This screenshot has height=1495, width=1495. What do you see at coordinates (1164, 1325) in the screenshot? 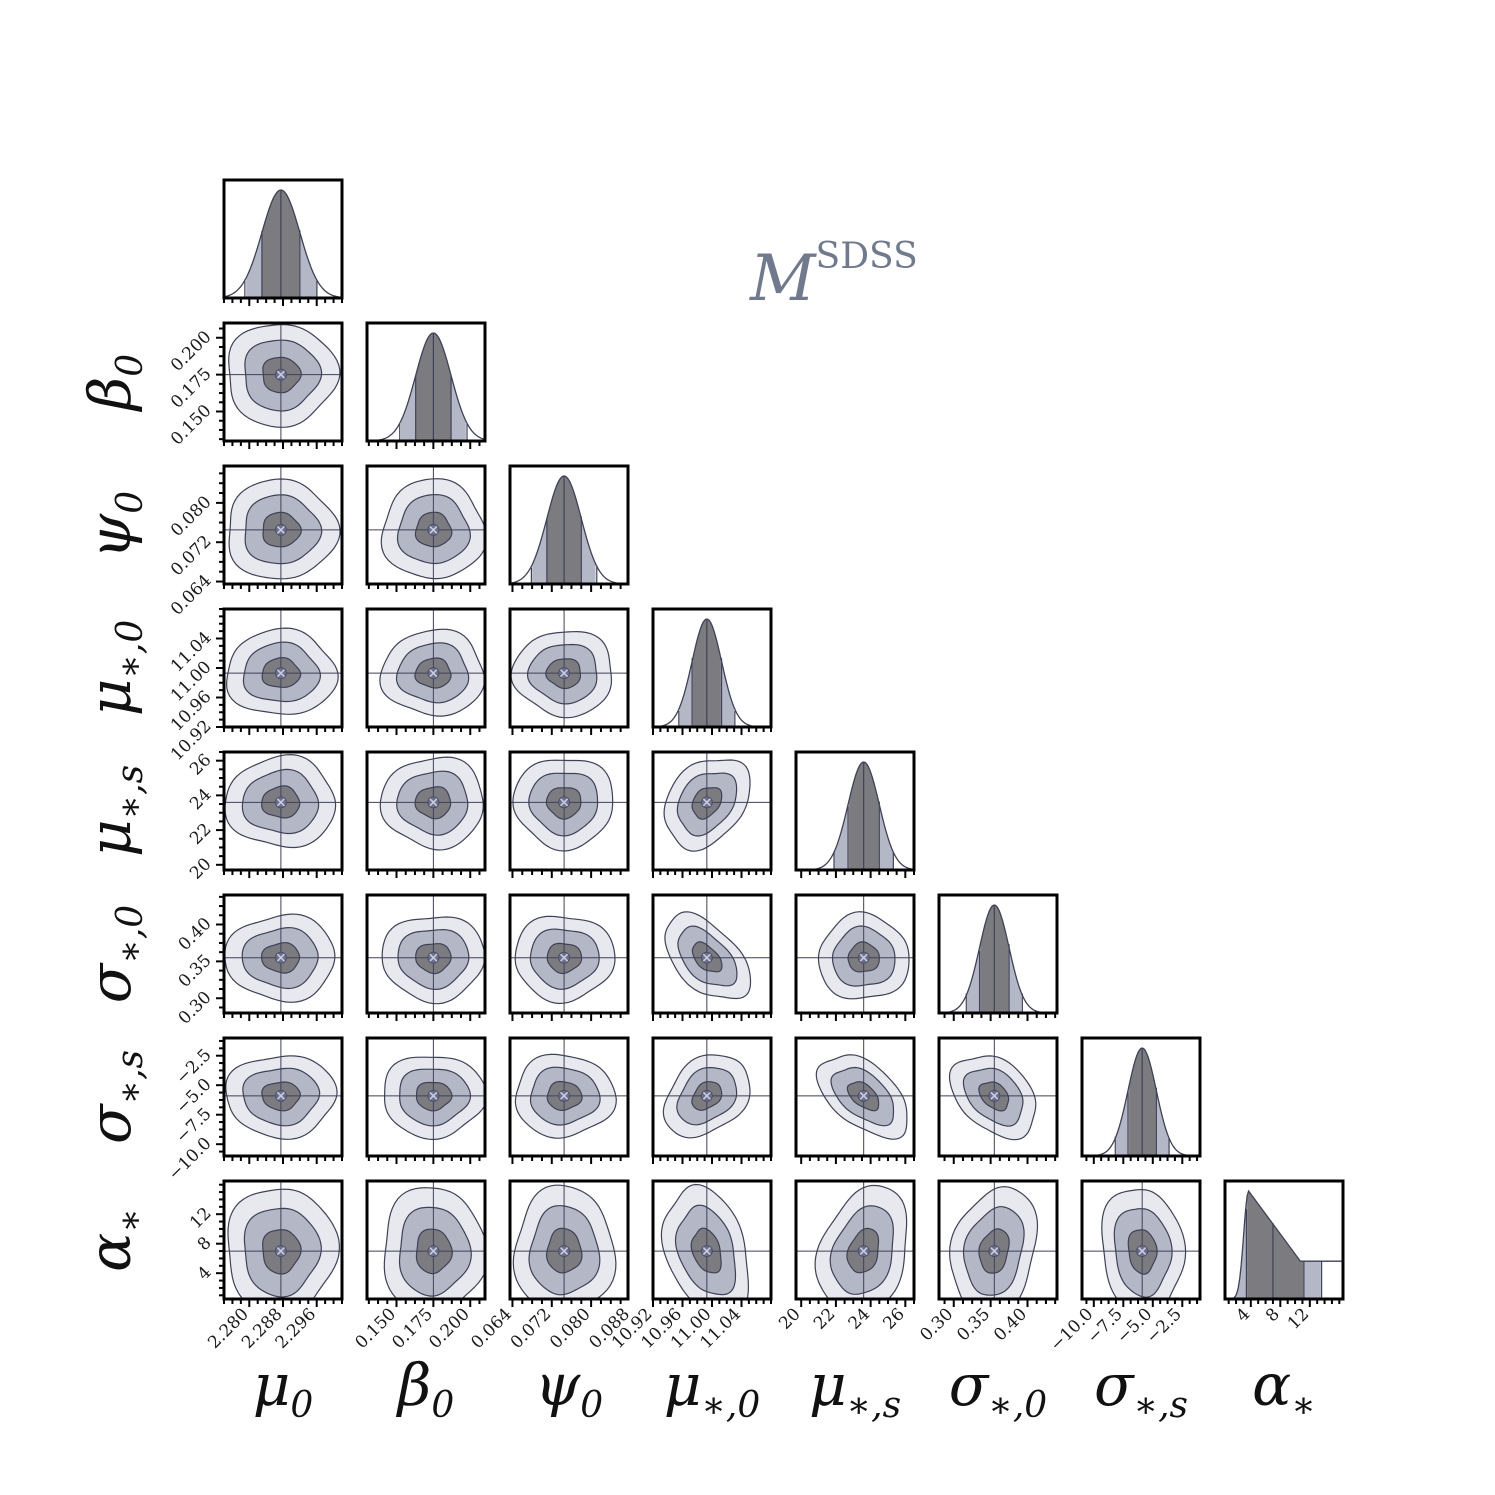
I see `x-tick-label: −2.5` at bounding box center [1164, 1325].